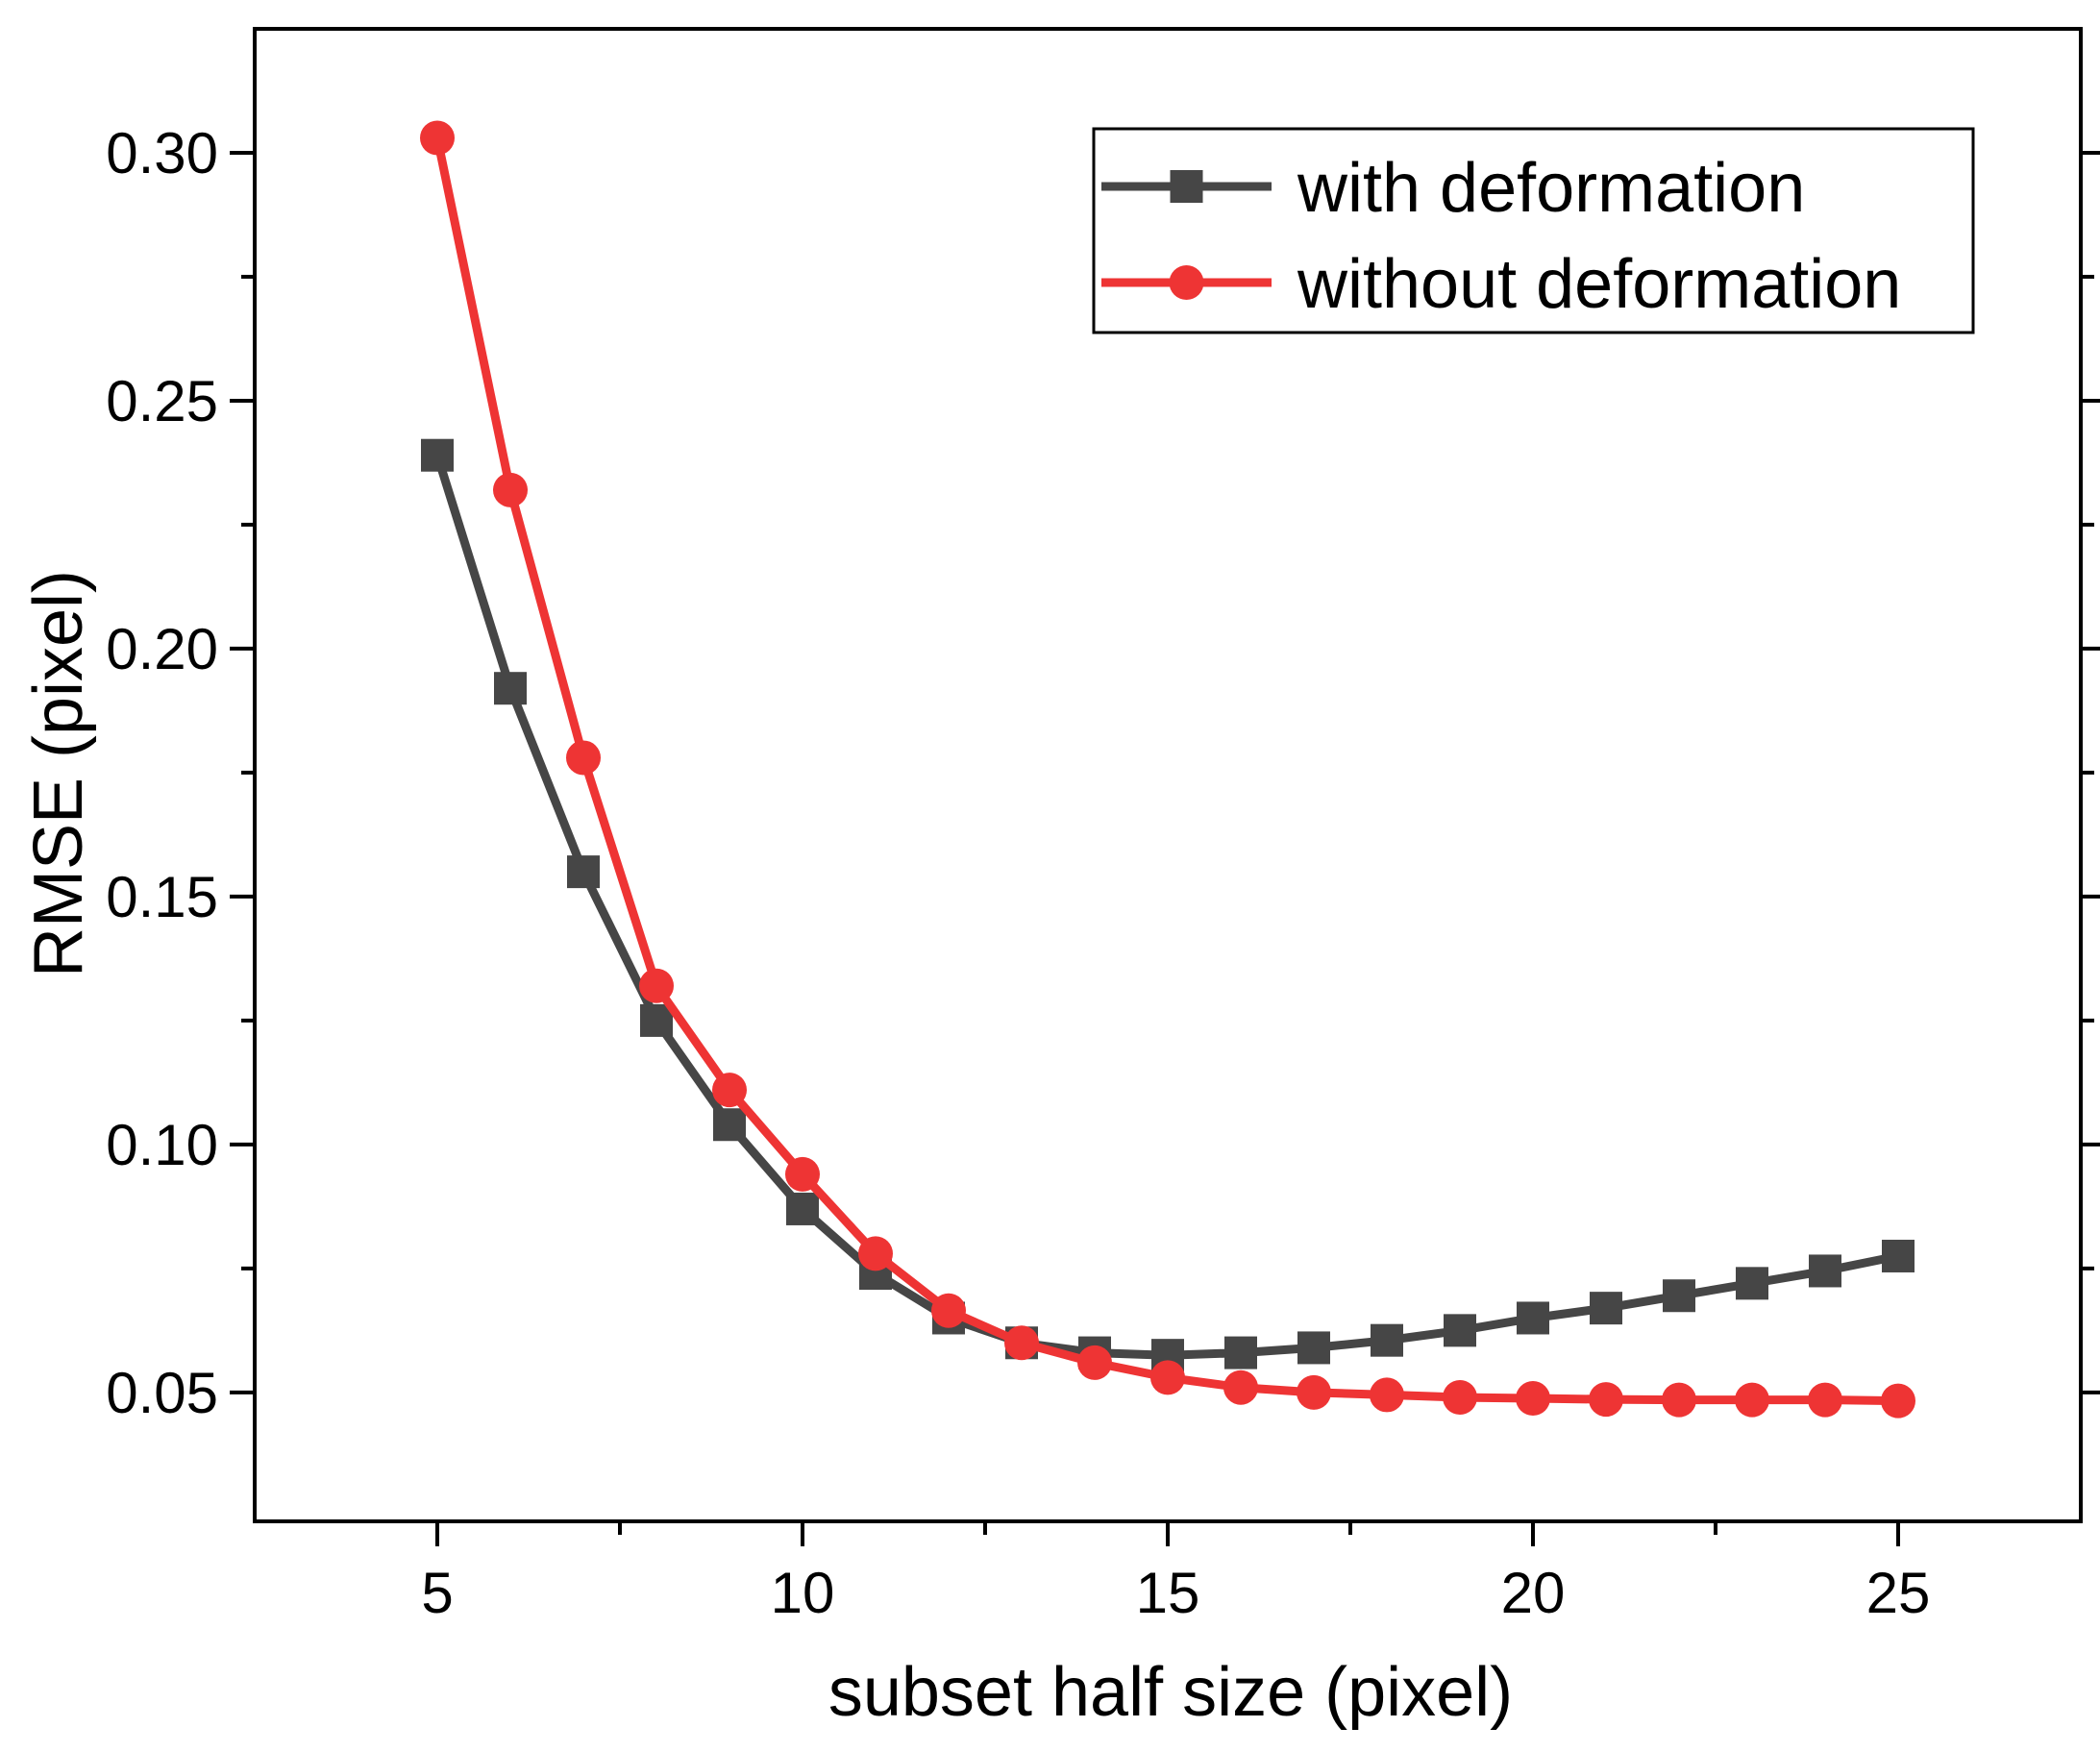  Describe the element at coordinates (59, 774) in the screenshot. I see `y-axis-title: RMSE (pixel)` at that location.